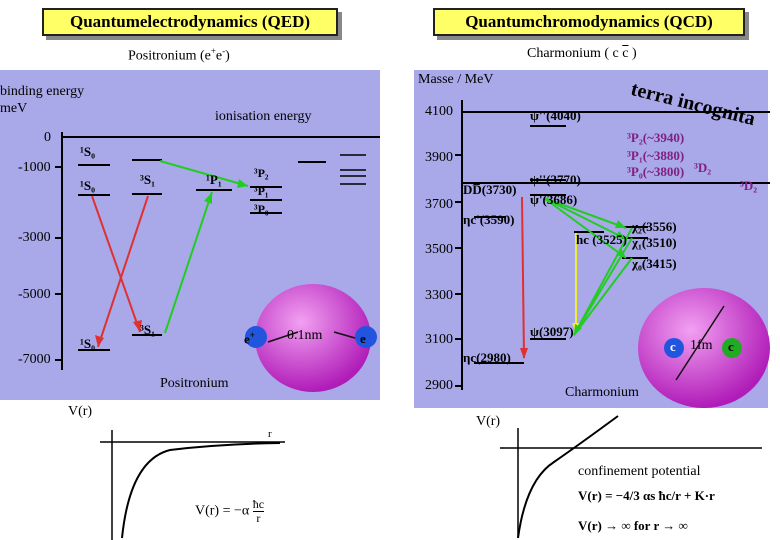  I want to click on qed-tick-0: 0, so click(47, 137).